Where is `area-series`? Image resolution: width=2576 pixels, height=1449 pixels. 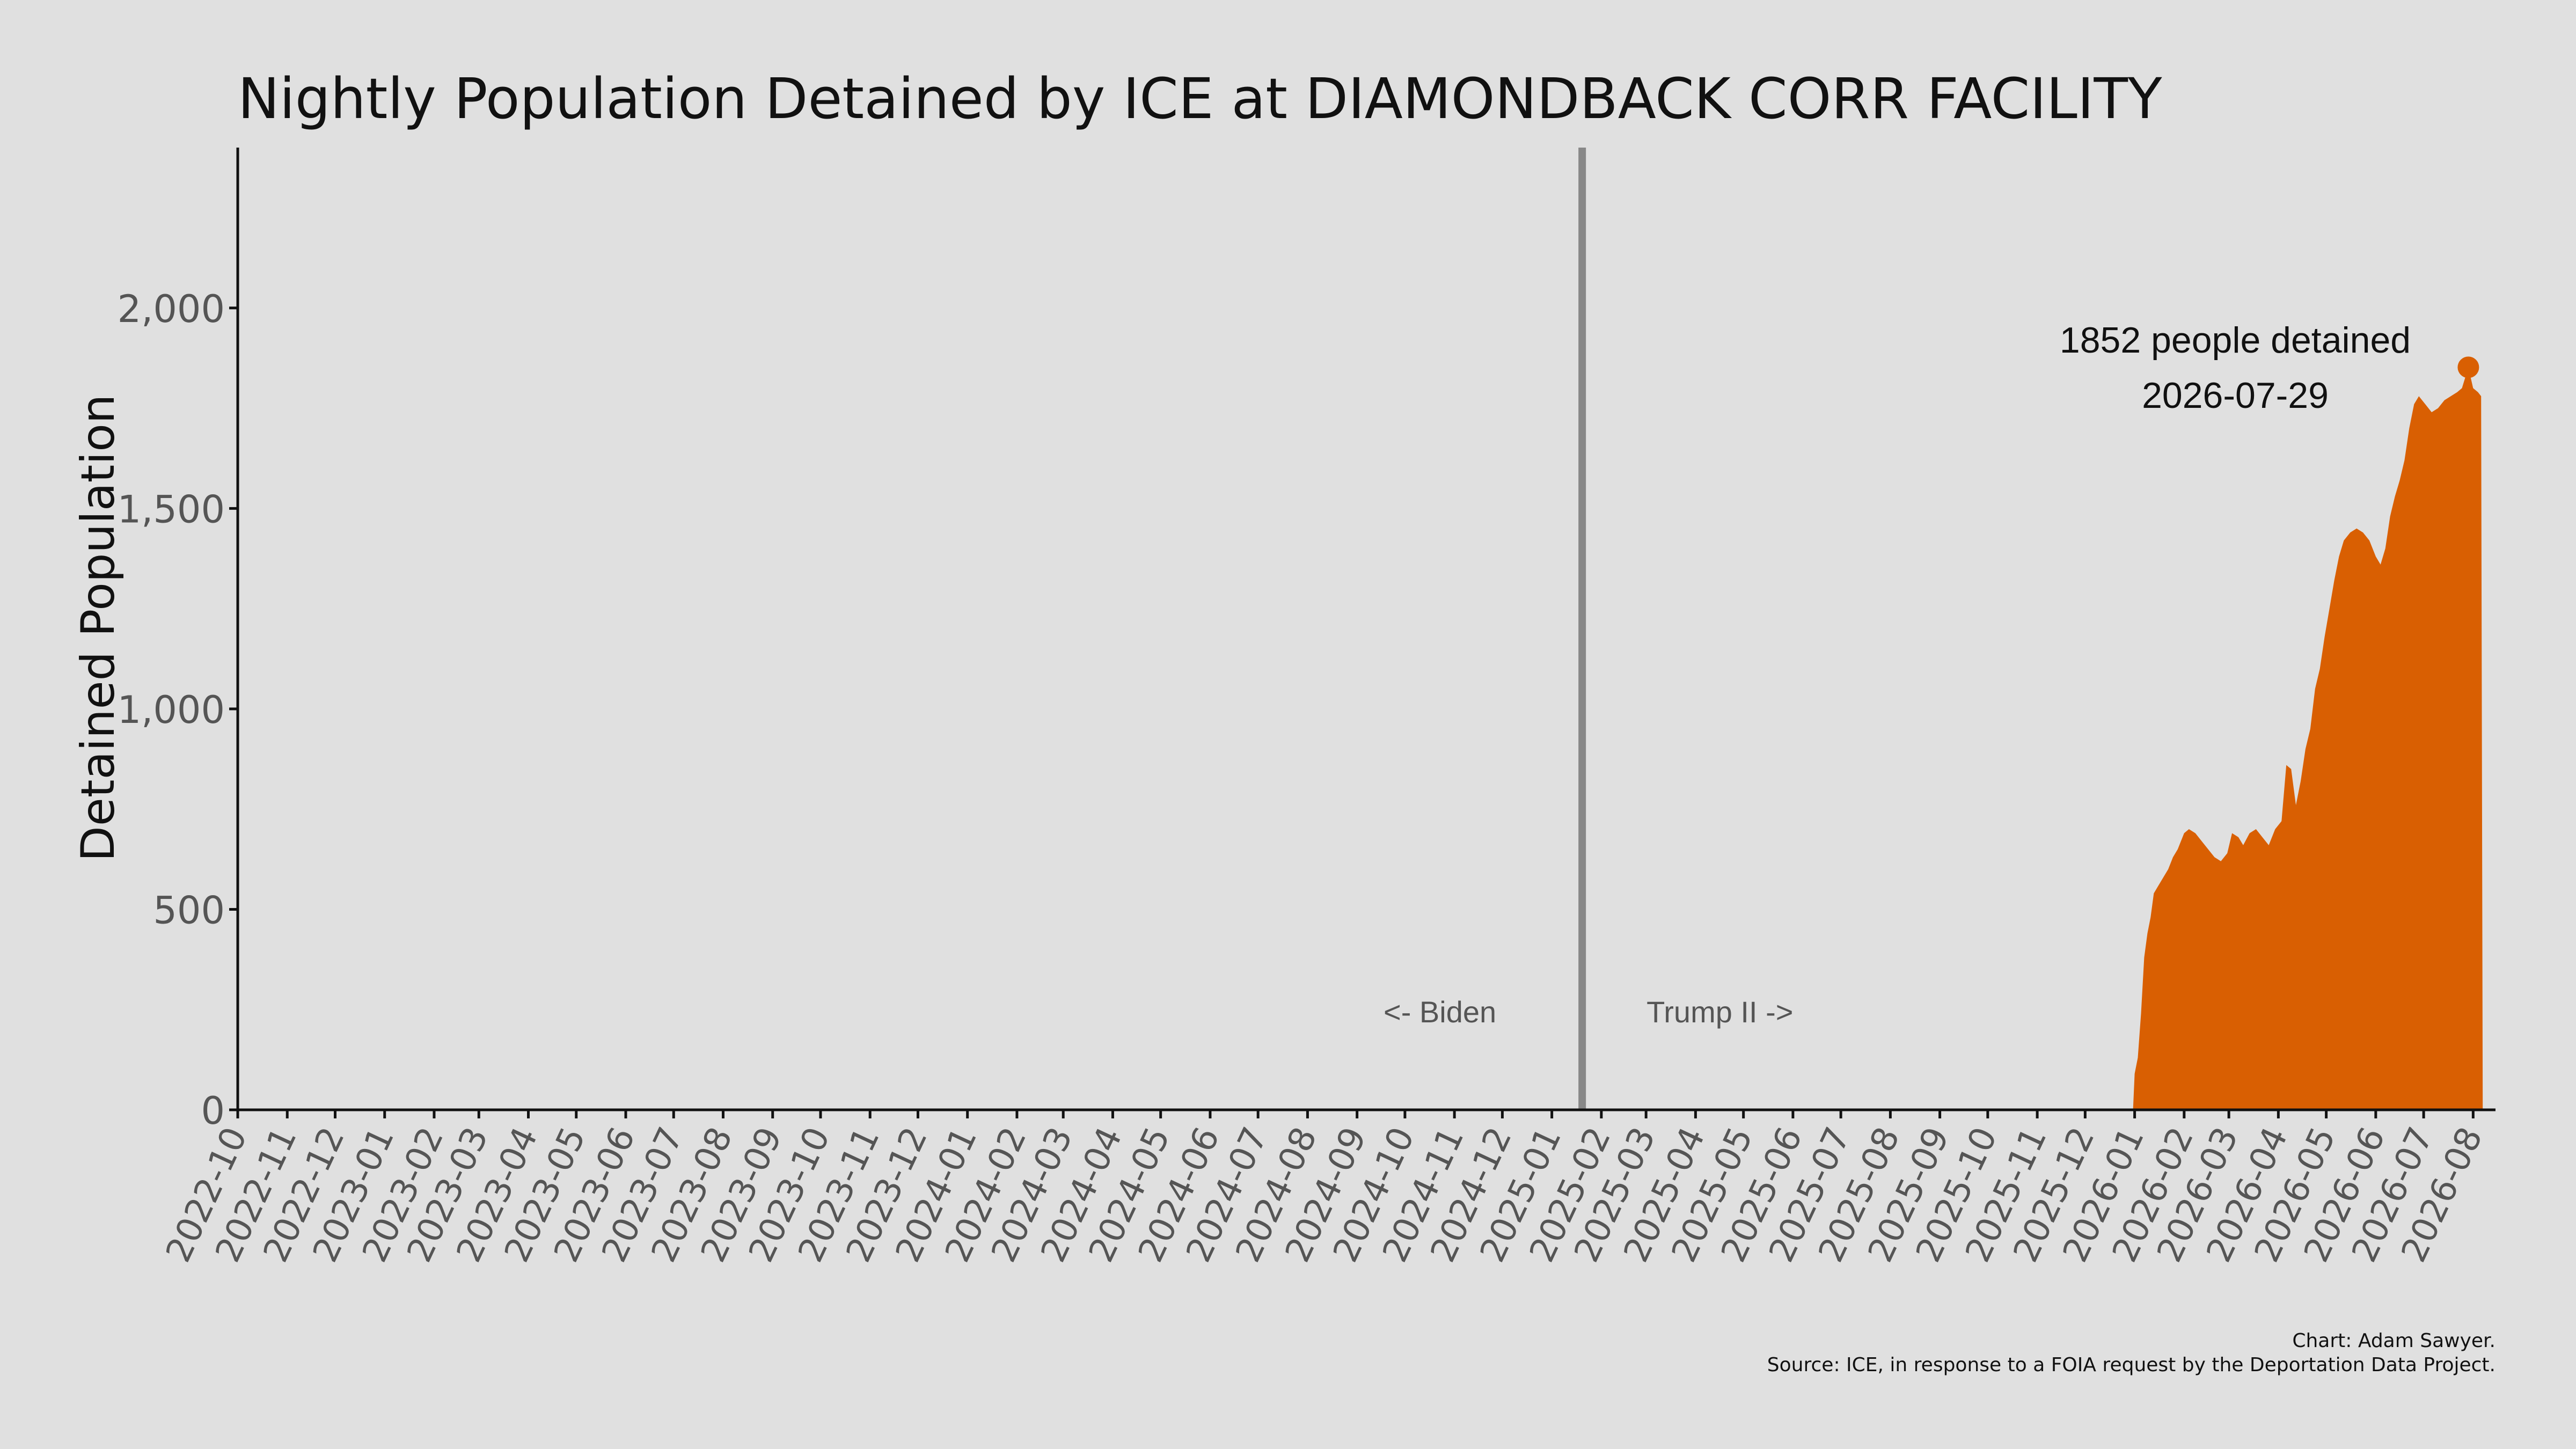
area-series is located at coordinates (2308, 738).